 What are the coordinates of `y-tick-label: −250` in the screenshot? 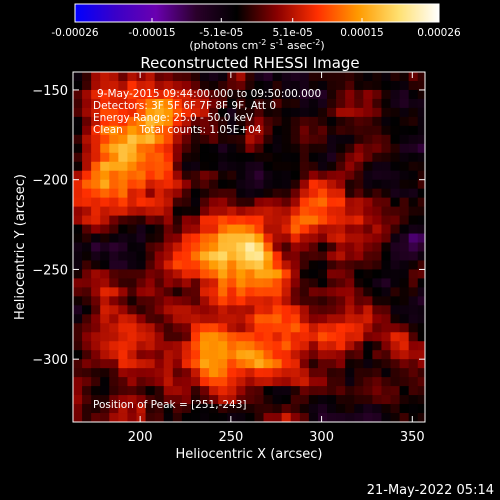 It's located at (50, 270).